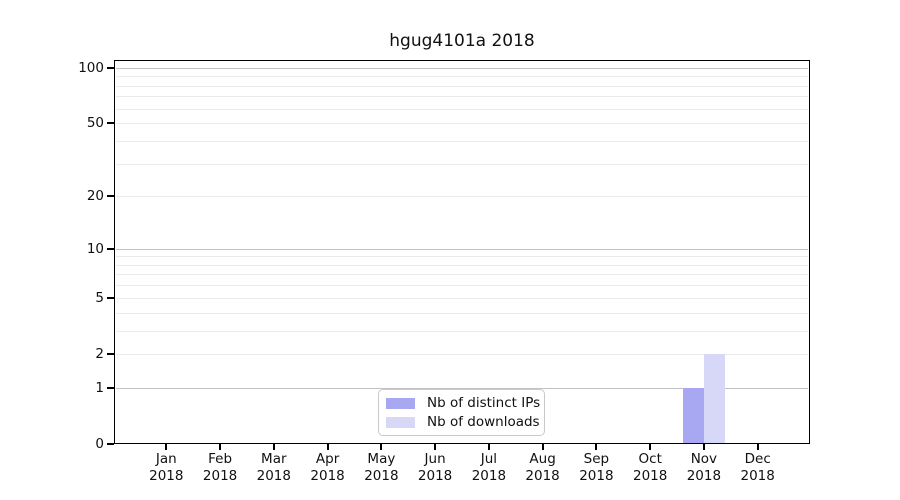 The width and height of the screenshot is (900, 500). I want to click on x-axis-tick-label: Nov 2018, so click(704, 467).